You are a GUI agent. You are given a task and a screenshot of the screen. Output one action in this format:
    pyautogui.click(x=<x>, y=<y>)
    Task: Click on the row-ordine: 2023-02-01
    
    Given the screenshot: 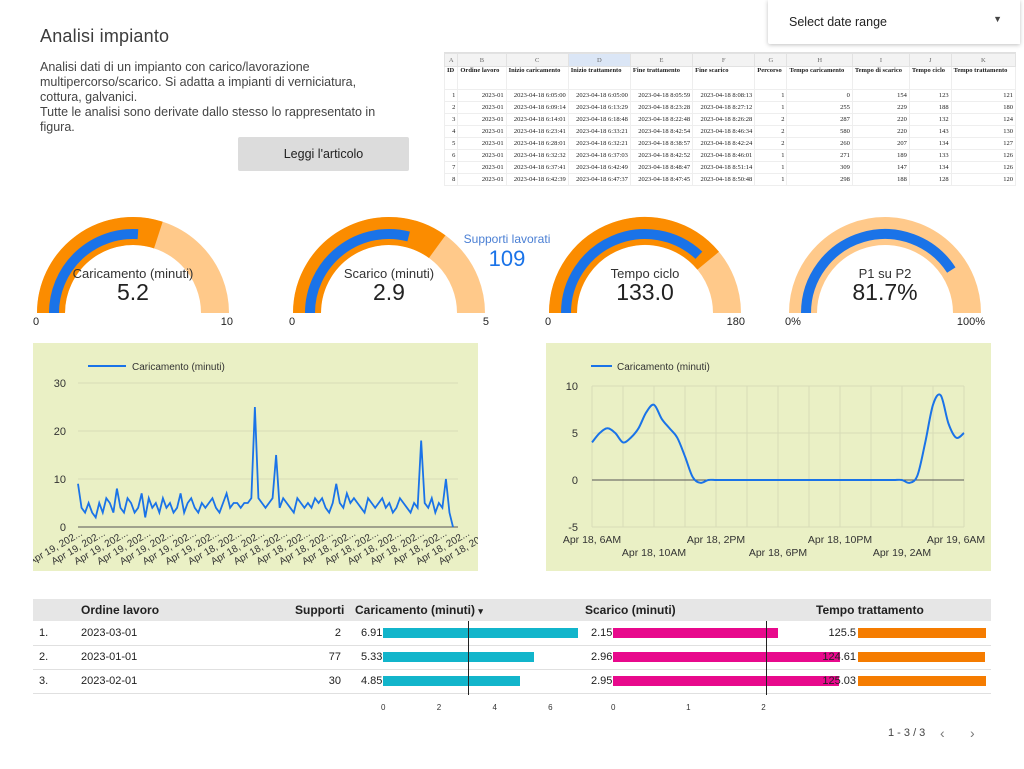 What is the action you would take?
    pyautogui.click(x=109, y=681)
    